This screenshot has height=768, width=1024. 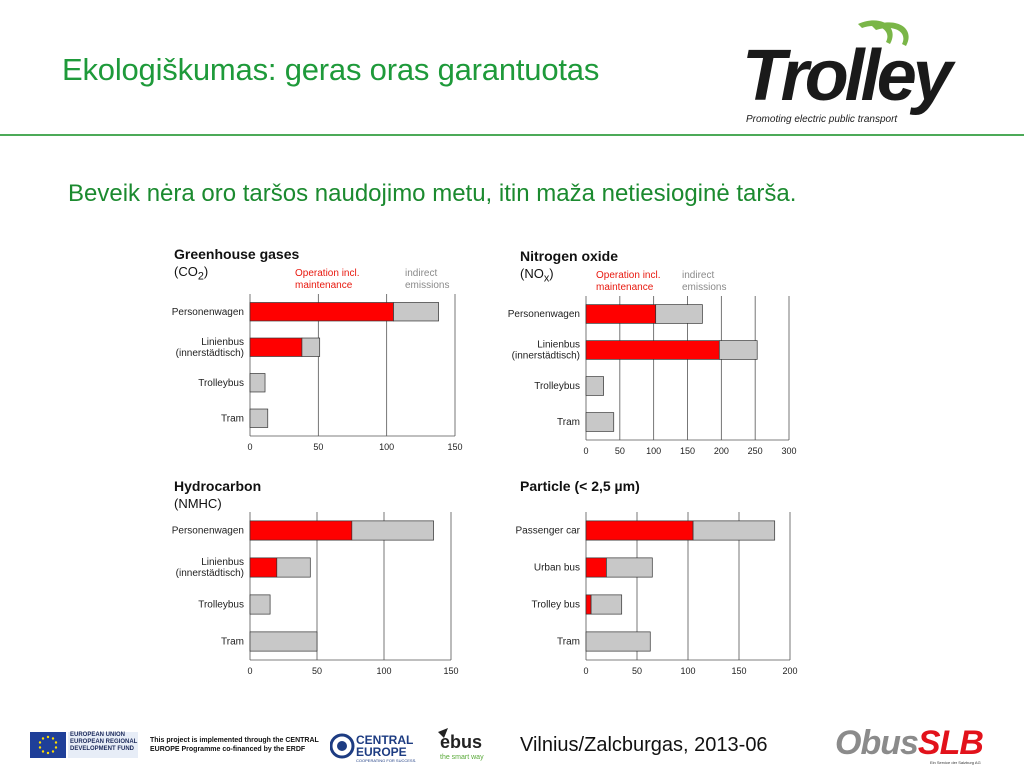 I want to click on category-label: Passenger car, so click(x=548, y=531).